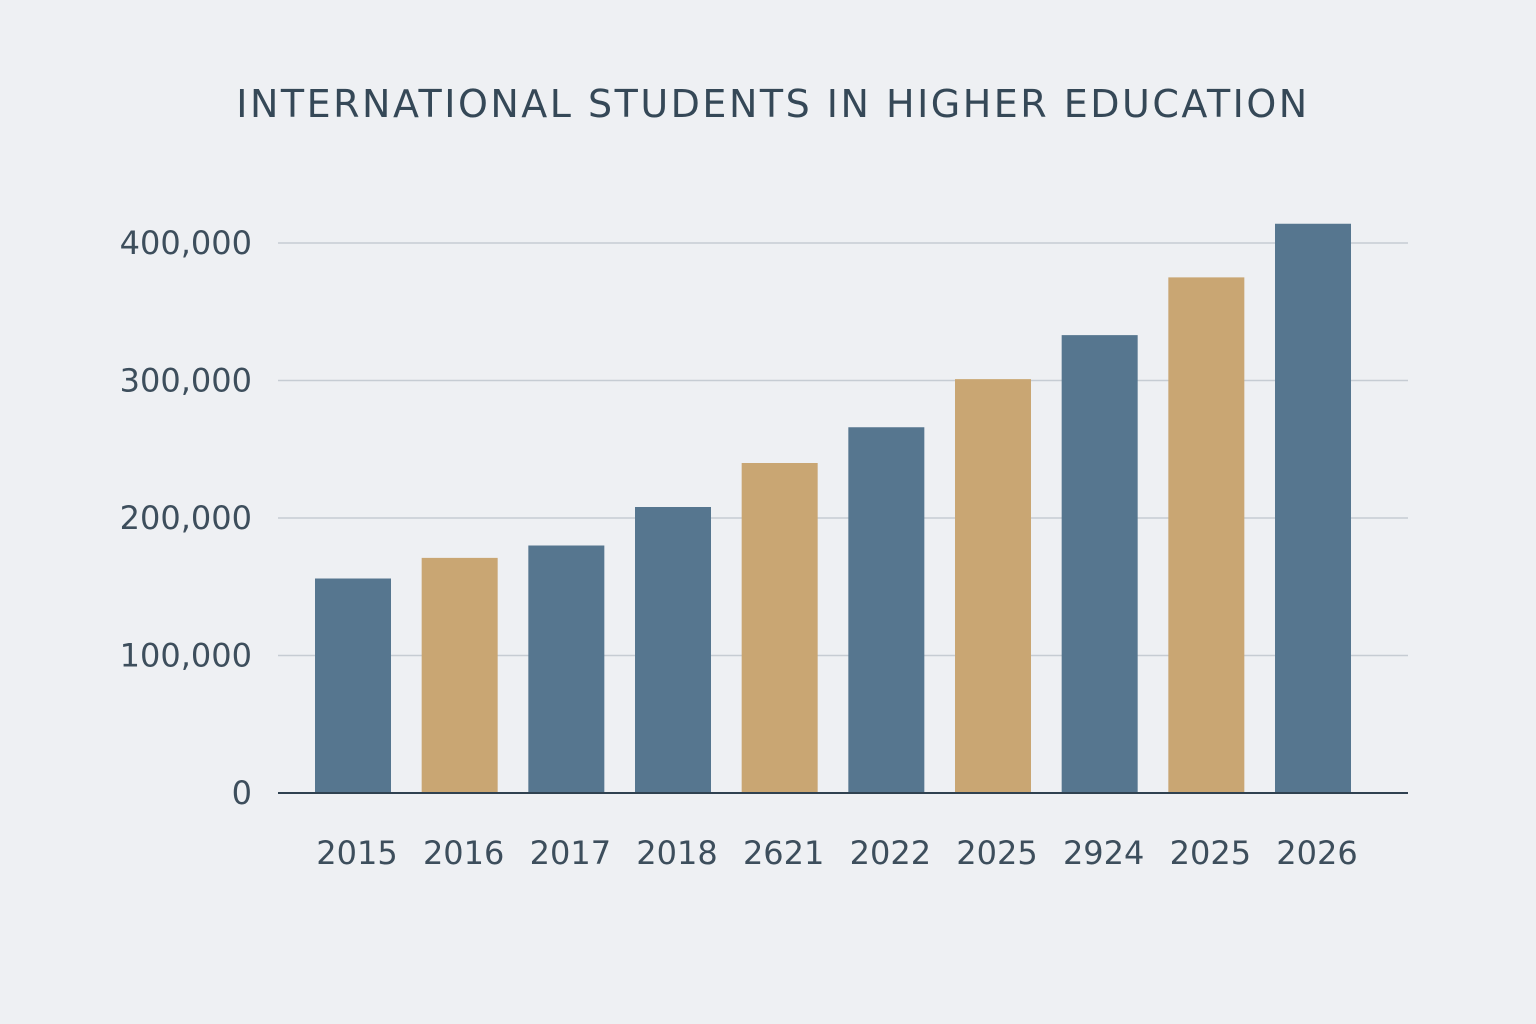 This screenshot has width=1536, height=1024. I want to click on x-axis-tick-labels: 2015 2016 2017 2018 2621 2022 2025 2924 2025 2026, so click(836, 853).